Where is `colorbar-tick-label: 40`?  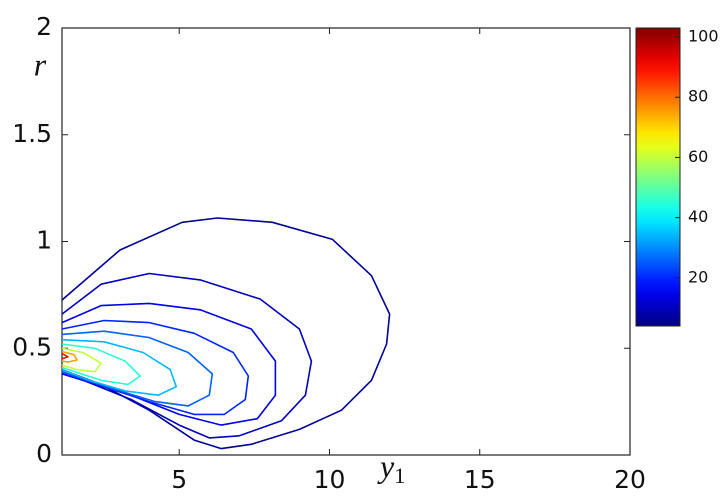 colorbar-tick-label: 40 is located at coordinates (698, 216).